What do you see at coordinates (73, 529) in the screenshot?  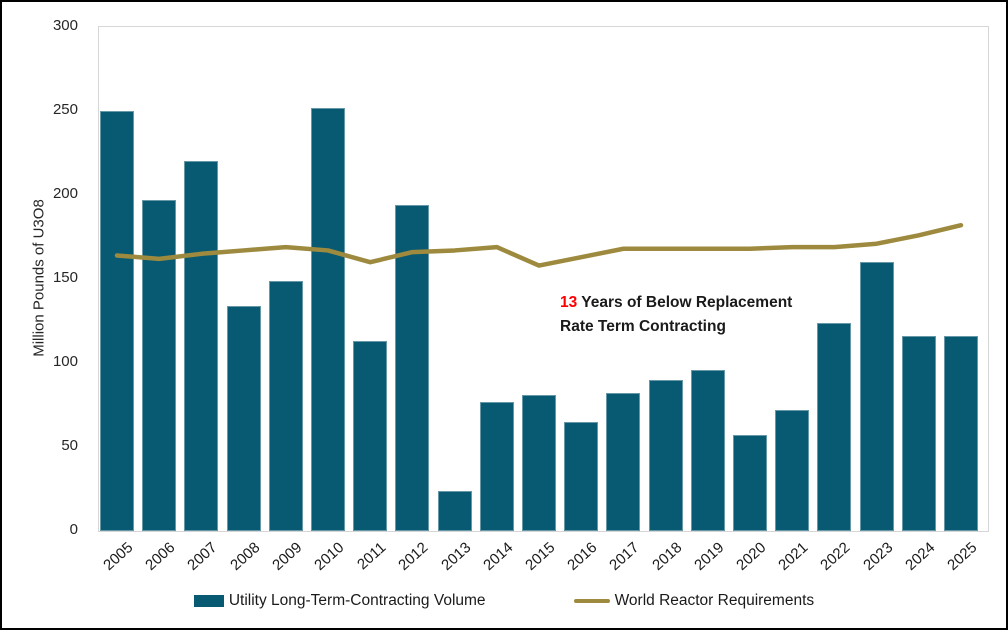 I see `y-tick-0: 0` at bounding box center [73, 529].